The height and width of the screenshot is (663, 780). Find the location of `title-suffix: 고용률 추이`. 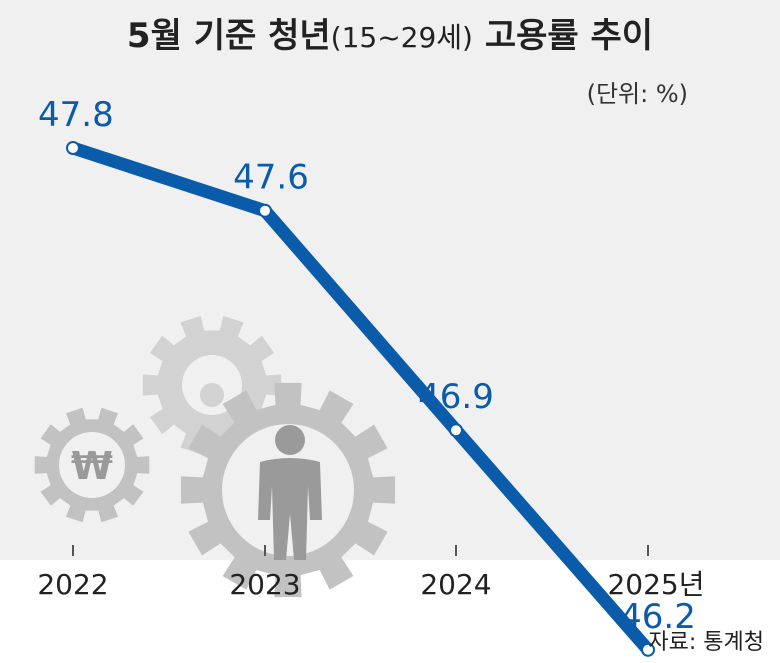

title-suffix: 고용률 추이 is located at coordinates (569, 36).